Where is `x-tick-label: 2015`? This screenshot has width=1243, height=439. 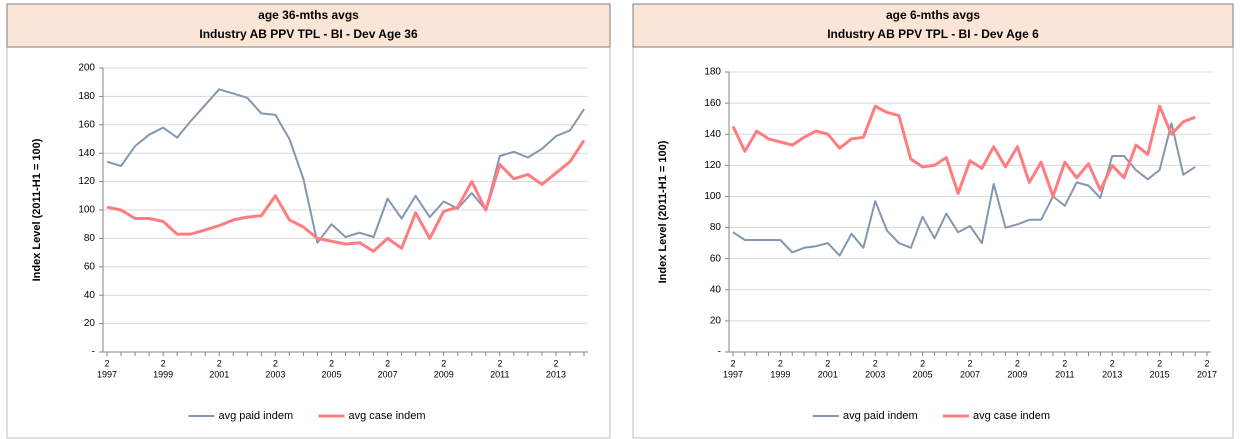 x-tick-label: 2015 is located at coordinates (1160, 374).